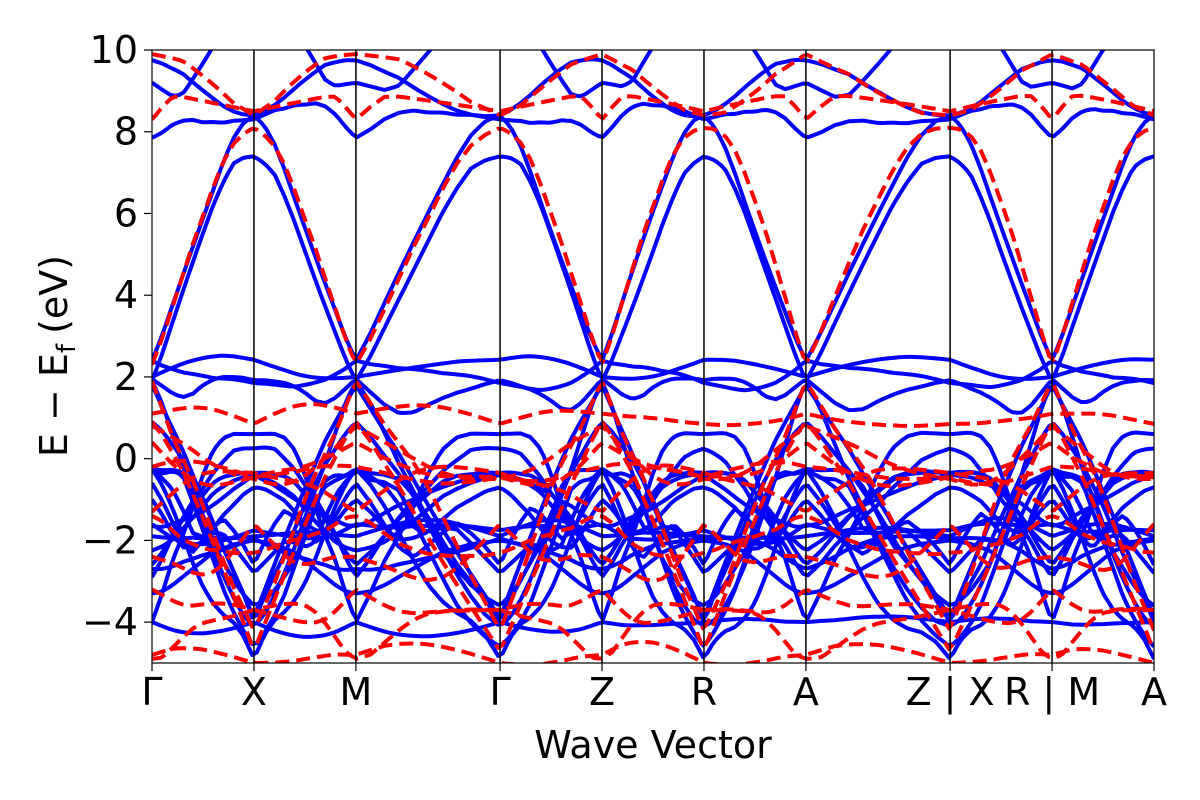 This screenshot has height=800, width=1200. I want to click on x-tick-label: X, so click(254, 692).